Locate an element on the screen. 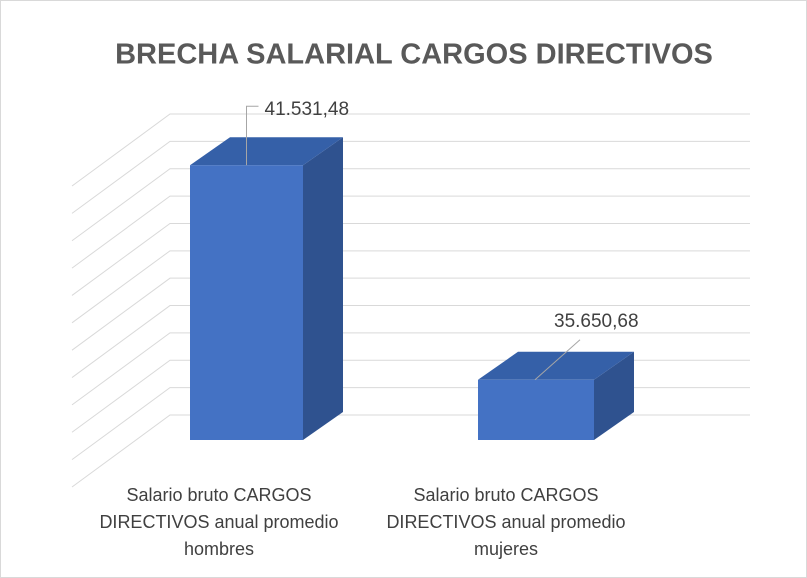 This screenshot has width=807, height=578. chart-title: BRECHA SALARIAL CARGOS DIRECTIVOS is located at coordinates (414, 55).